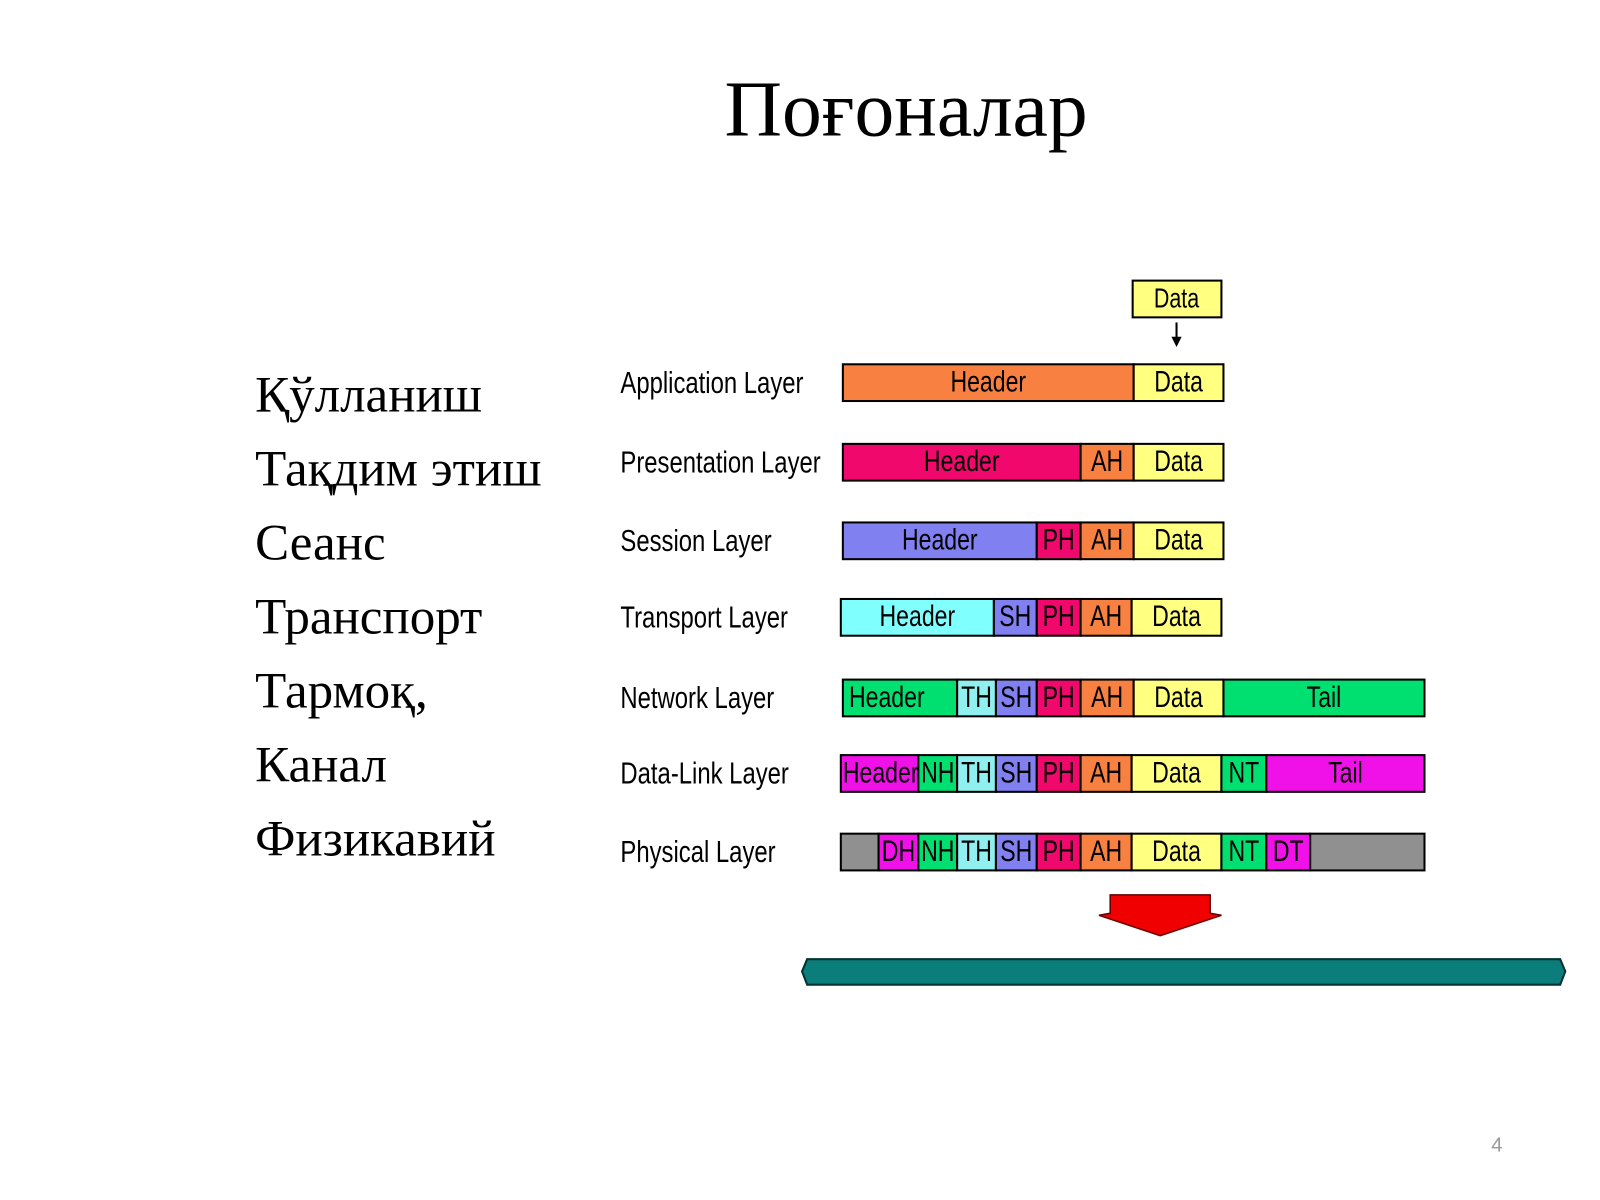 The width and height of the screenshot is (1600, 1200). Describe the element at coordinates (341, 692) in the screenshot. I see `local-layer-name: Тармоқ,` at that location.